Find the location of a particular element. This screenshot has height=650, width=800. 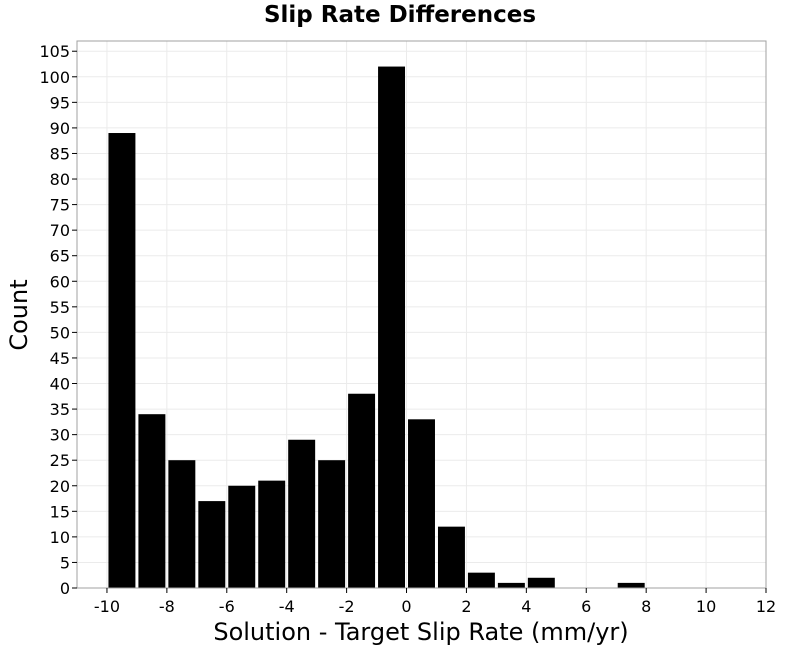

y-tick-label: 5 is located at coordinates (65, 562).